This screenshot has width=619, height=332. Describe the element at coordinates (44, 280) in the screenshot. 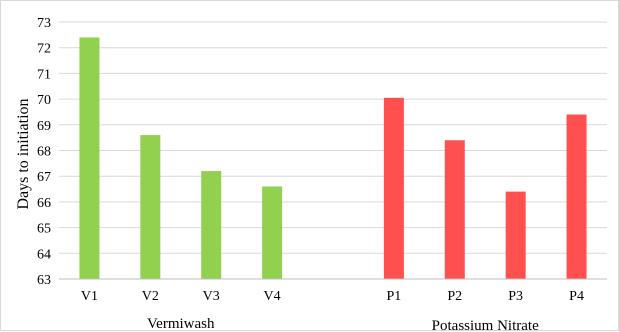

I see `y-tick-label: 63` at that location.